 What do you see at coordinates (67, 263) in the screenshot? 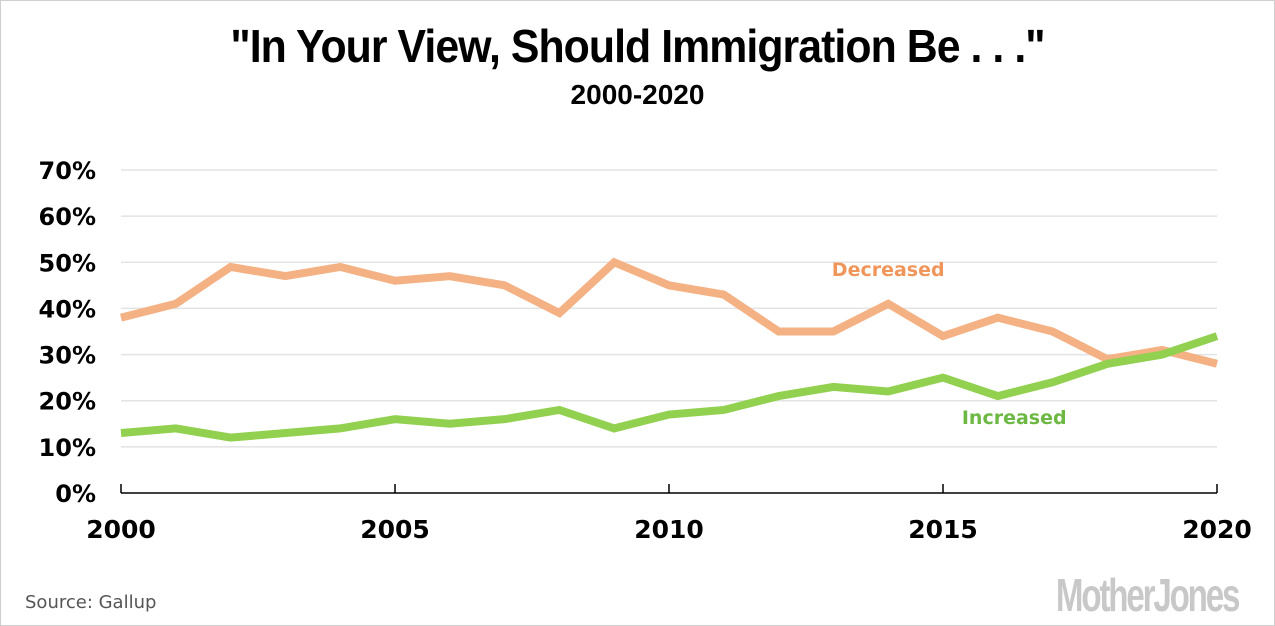
I see `y-tick-label: 50%` at bounding box center [67, 263].